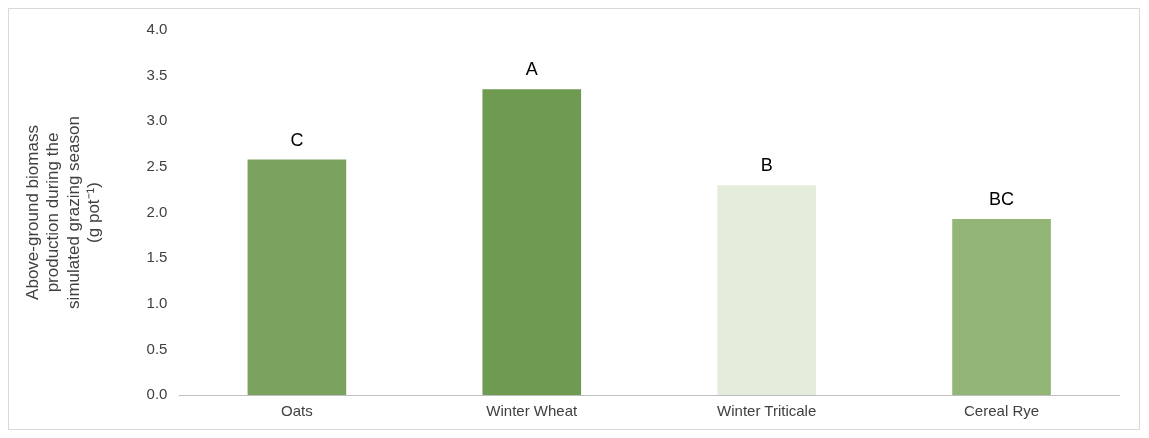 The width and height of the screenshot is (1149, 438). What do you see at coordinates (63, 212) in the screenshot?
I see `y-axis-title: Above-ground biomass production during the simulated grazing season (g pot⁻¹)` at bounding box center [63, 212].